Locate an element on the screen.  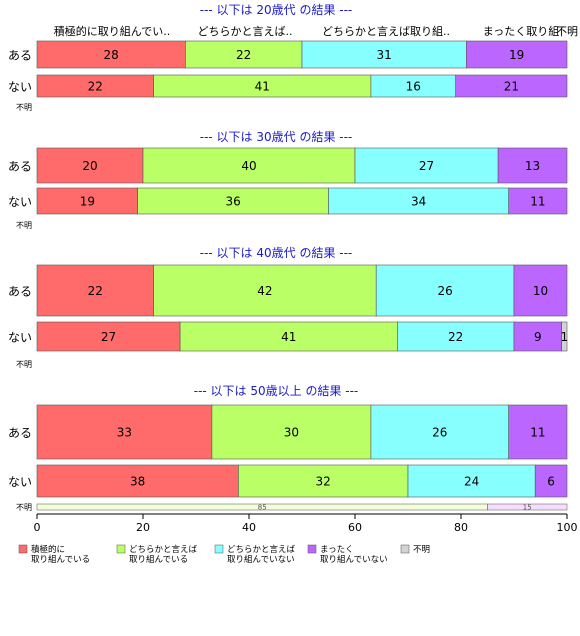
x-tick-label: 100 is located at coordinates (567, 527).